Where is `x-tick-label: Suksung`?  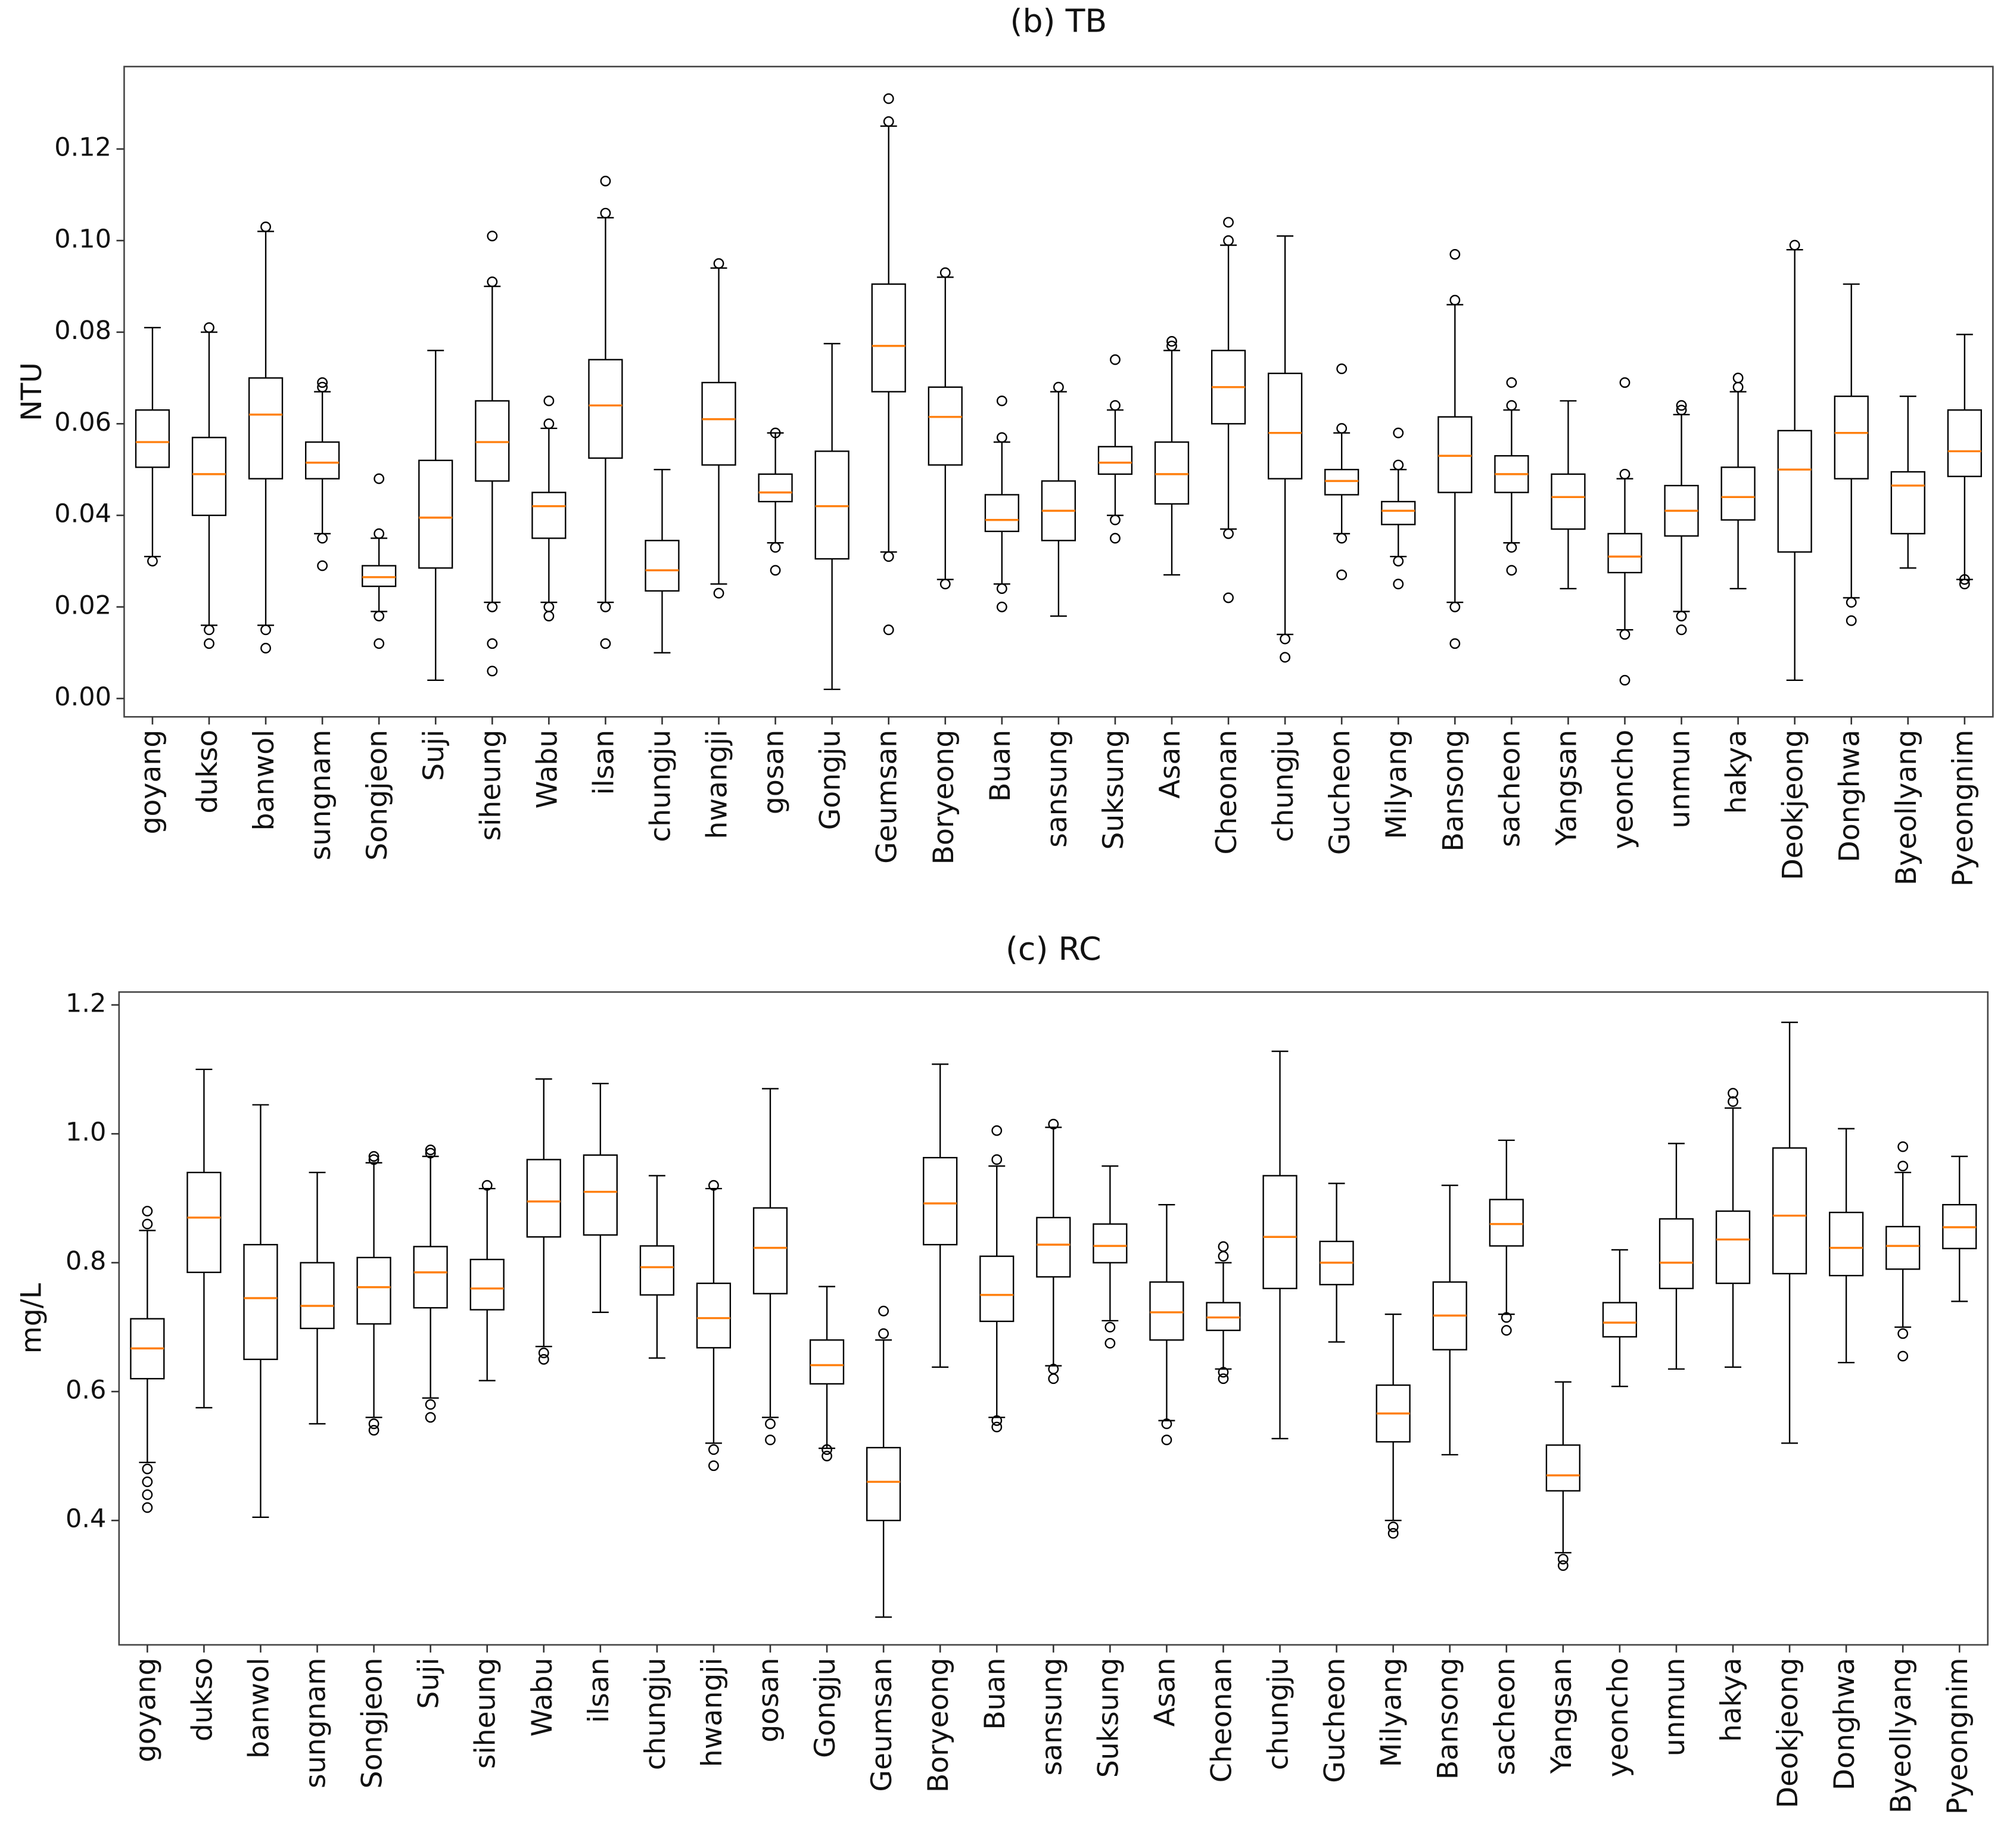
x-tick-label: Suksung is located at coordinates (1108, 1717).